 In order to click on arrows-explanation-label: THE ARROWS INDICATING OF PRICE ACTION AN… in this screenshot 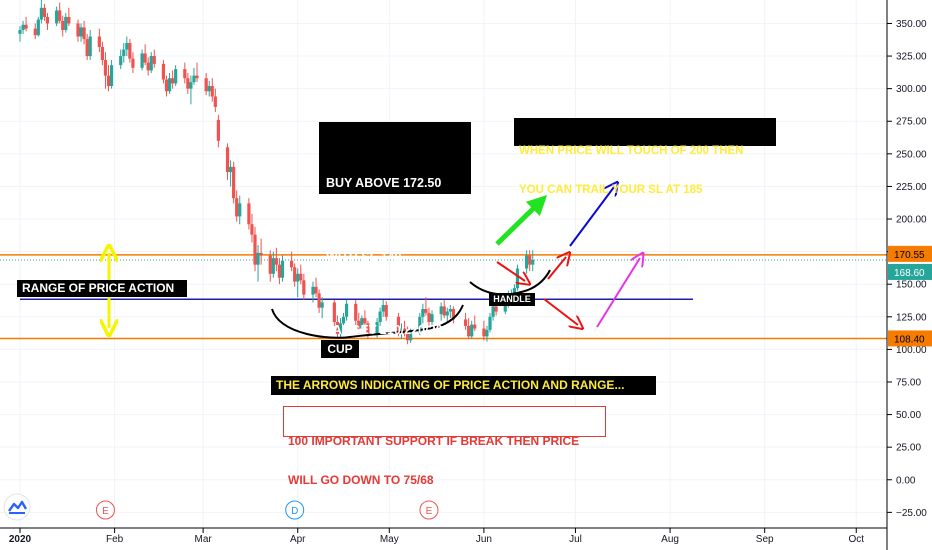, I will do `click(463, 385)`.